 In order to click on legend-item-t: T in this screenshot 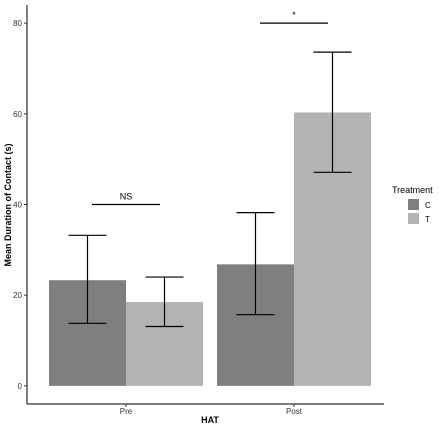, I will do `click(419, 218)`.